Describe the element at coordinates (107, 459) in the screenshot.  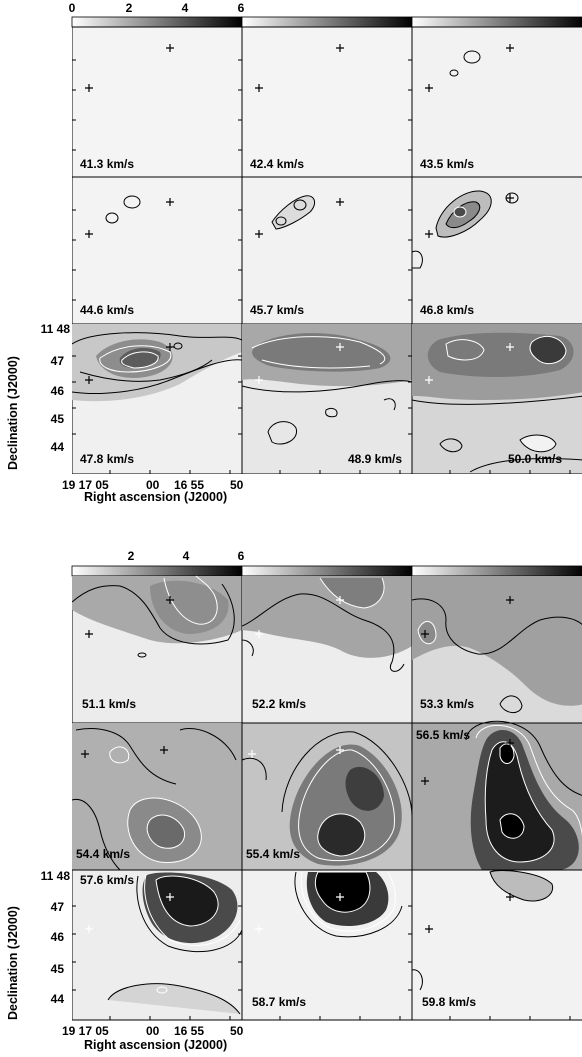
I see `velocity-label: 47.8 km/s` at that location.